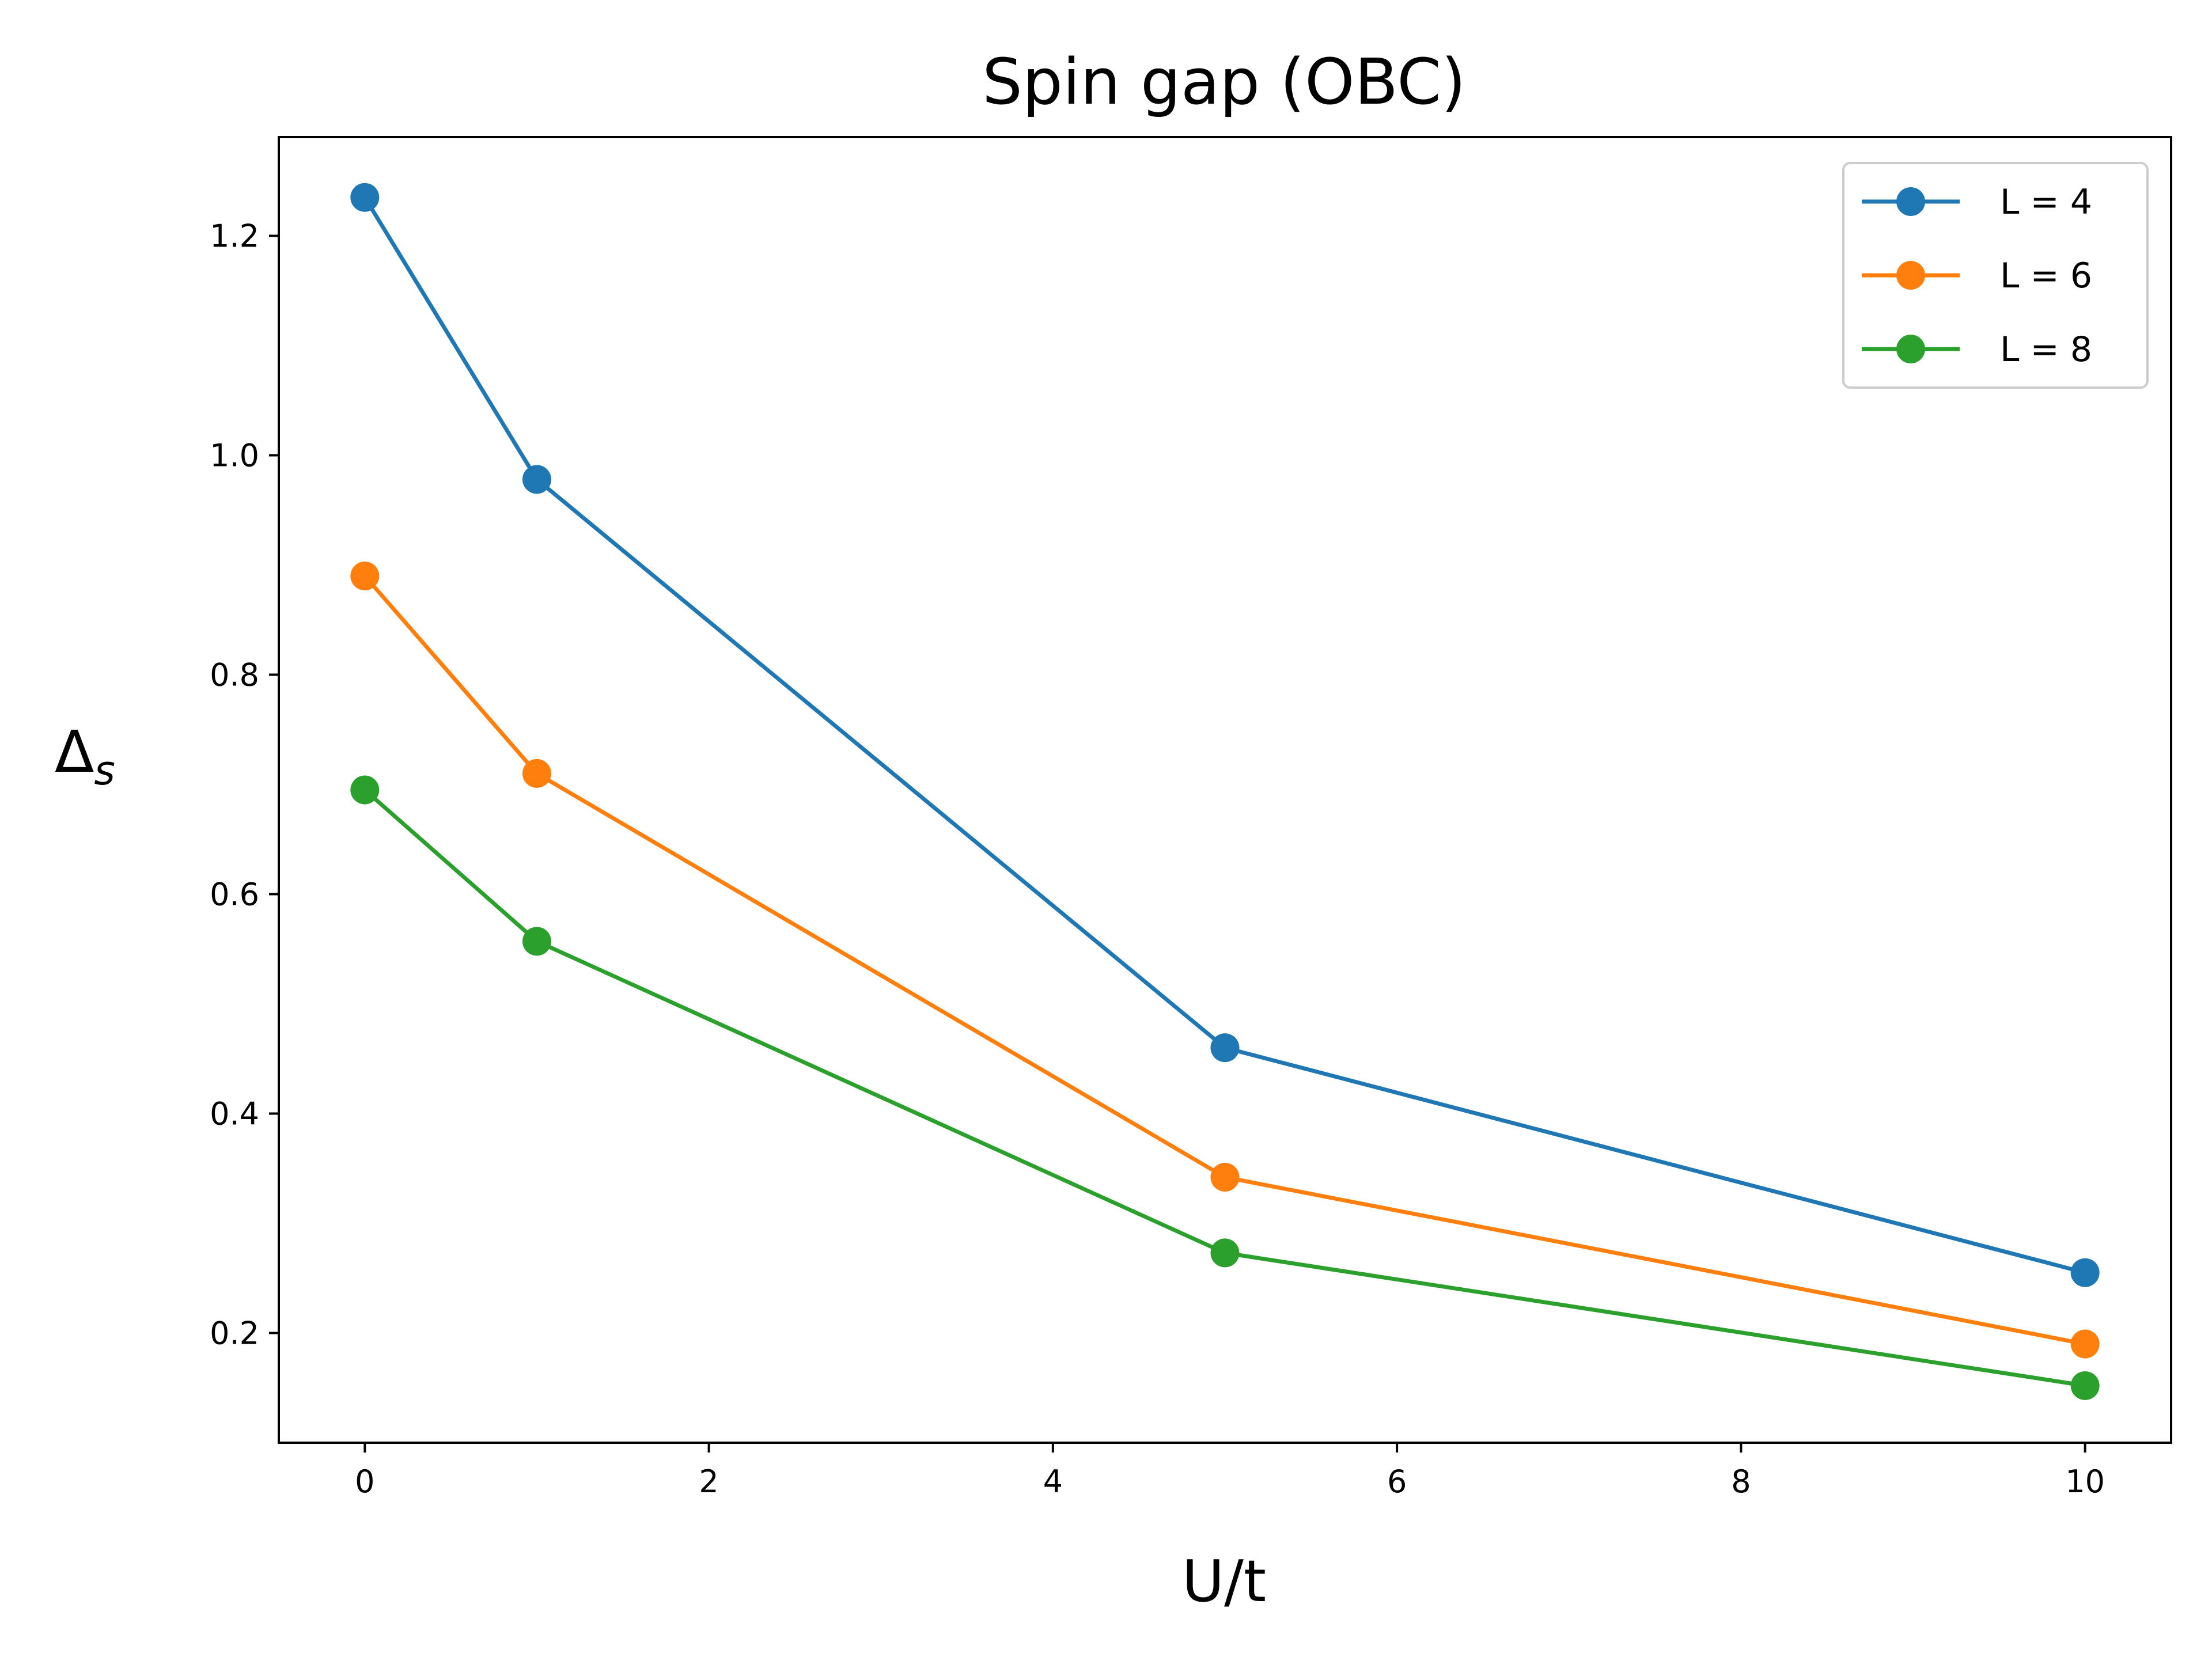 The height and width of the screenshot is (1661, 2212). I want to click on y-axis-label-main: Δ, so click(74, 752).